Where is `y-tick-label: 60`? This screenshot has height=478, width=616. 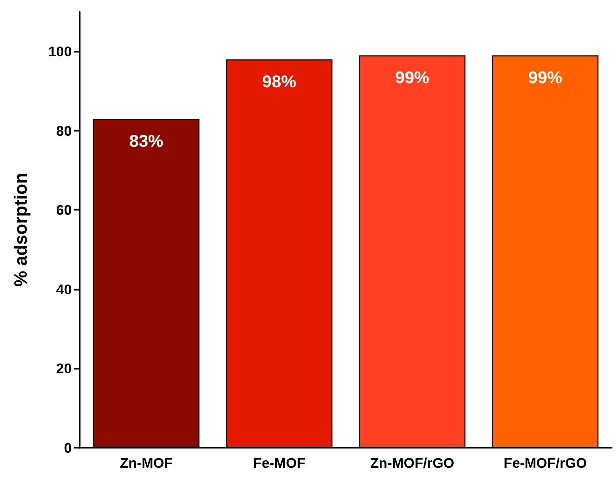 y-tick-label: 60 is located at coordinates (64, 210).